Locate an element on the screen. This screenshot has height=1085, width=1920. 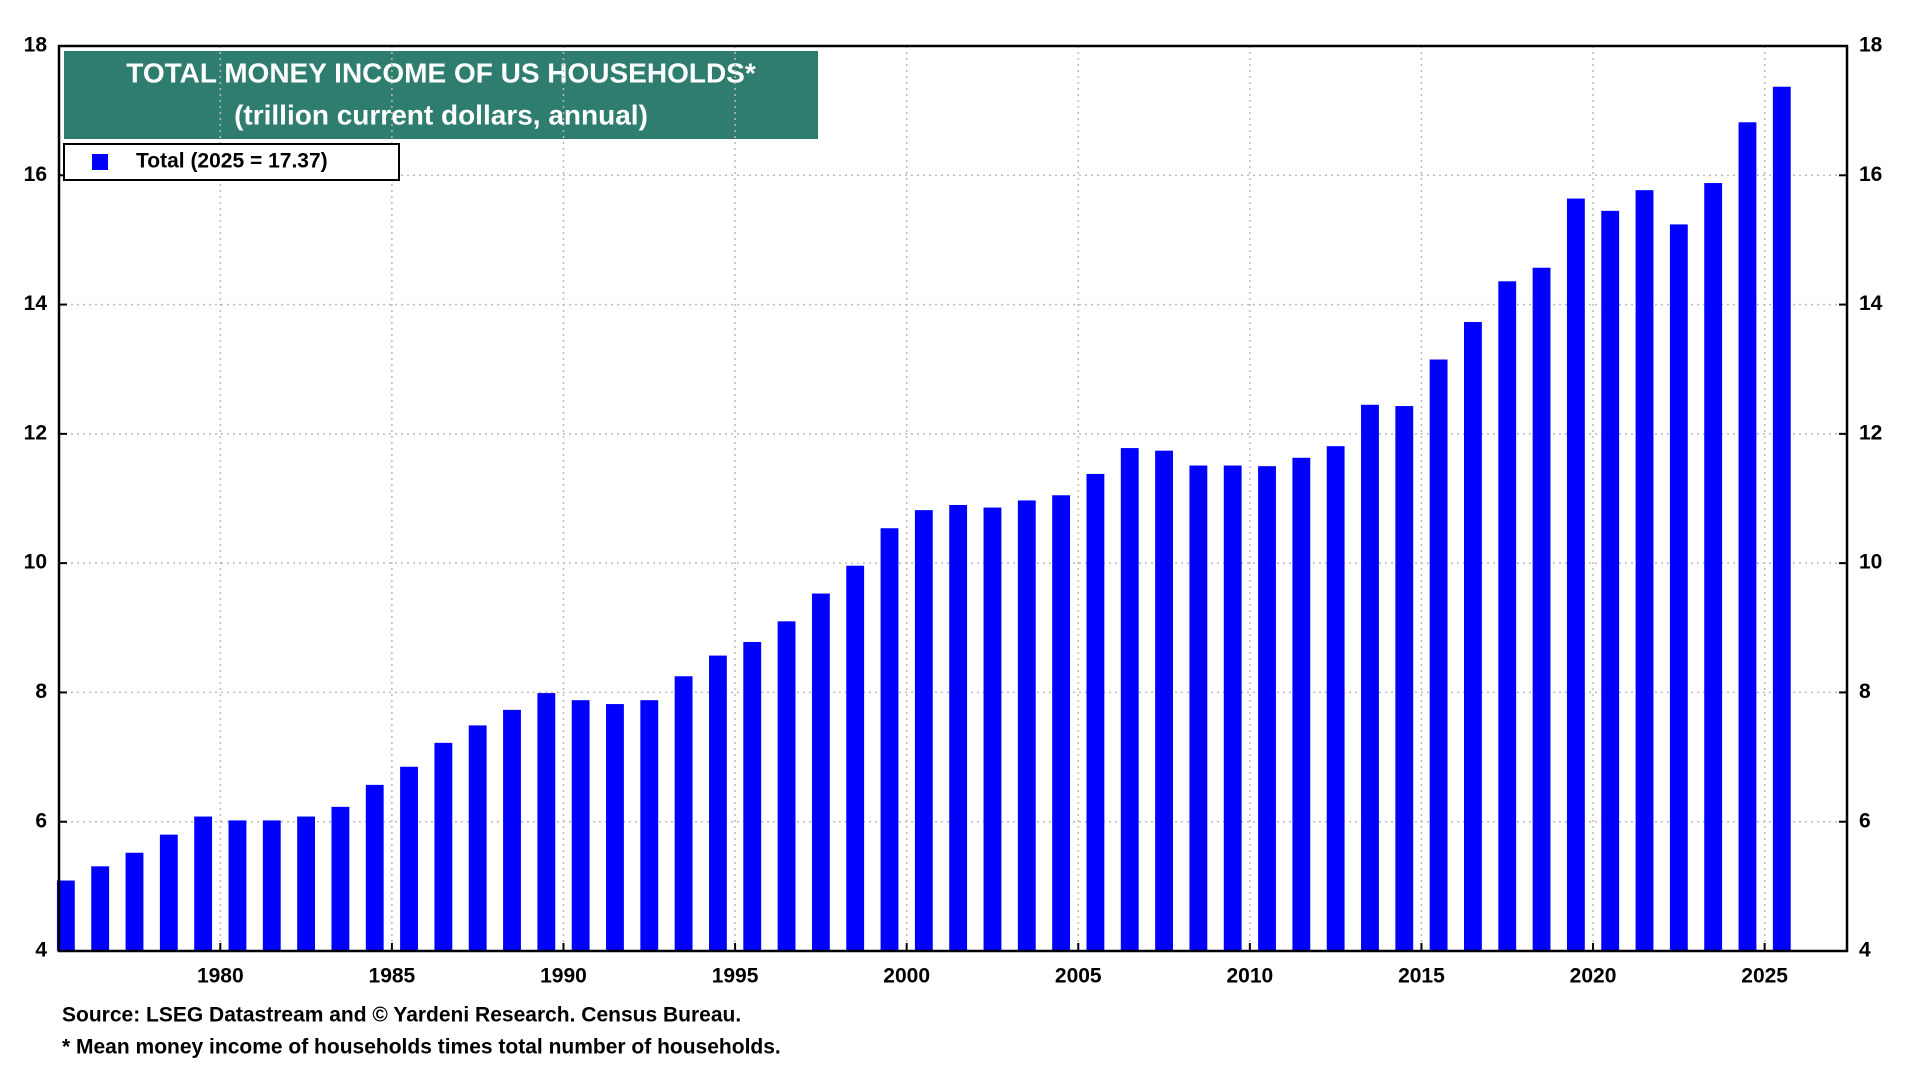
y2-tick-label: 16 is located at coordinates (1870, 174).